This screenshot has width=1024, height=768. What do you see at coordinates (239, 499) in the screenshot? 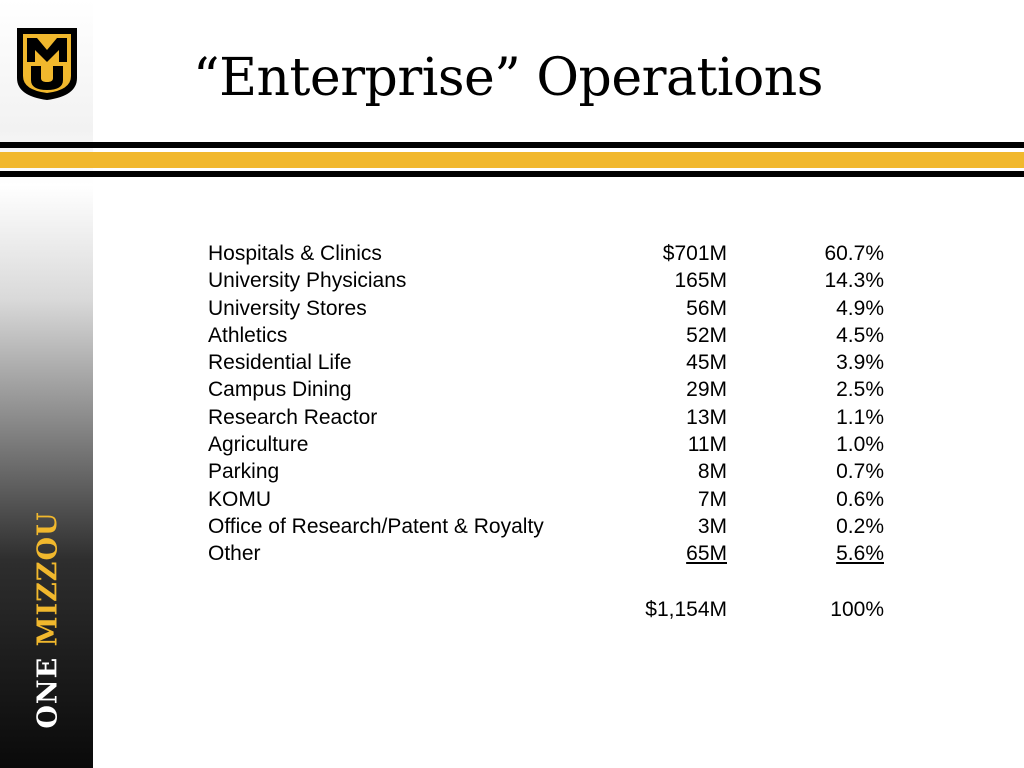
I see `row-name: KOMU` at bounding box center [239, 499].